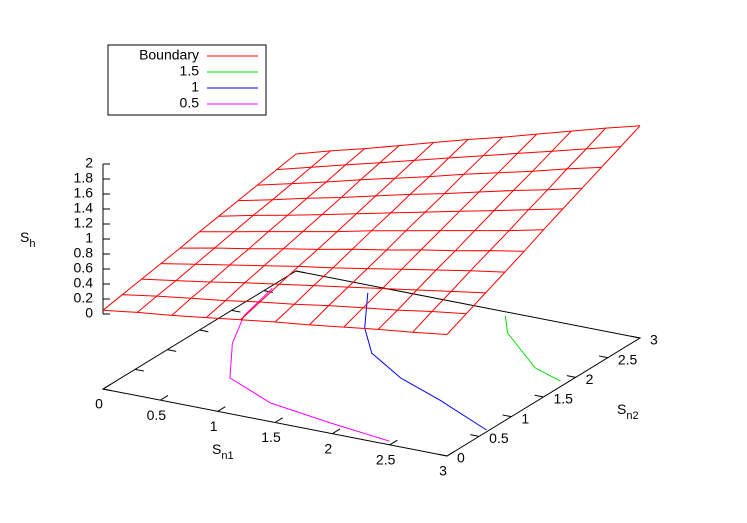 This screenshot has width=747, height=523. Describe the element at coordinates (84, 268) in the screenshot. I see `z-tick-label: 0.6` at that location.